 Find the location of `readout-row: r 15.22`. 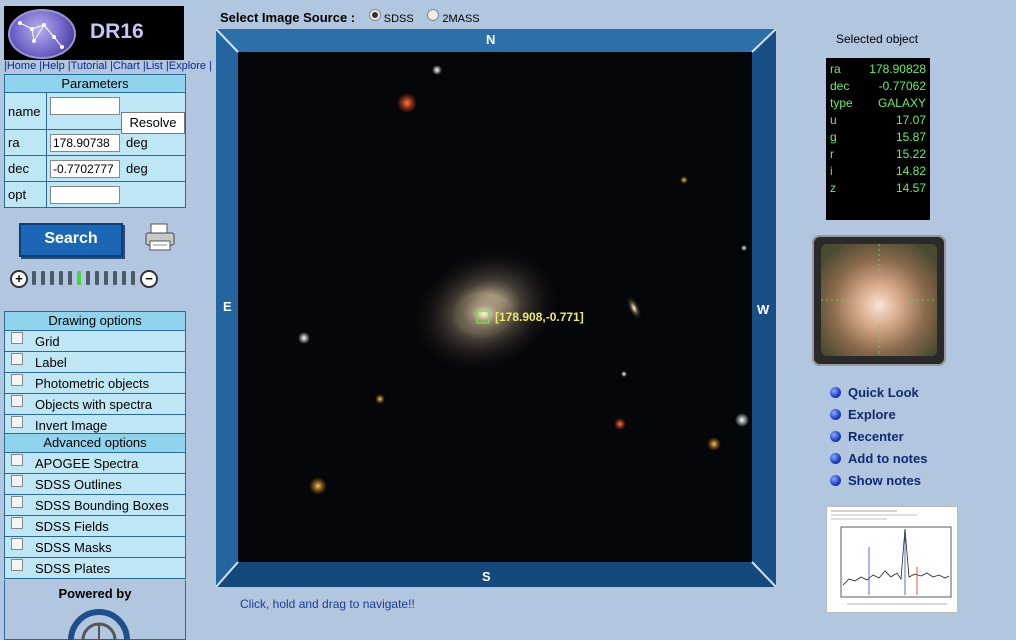

readout-row: r 15.22 is located at coordinates (878, 155).